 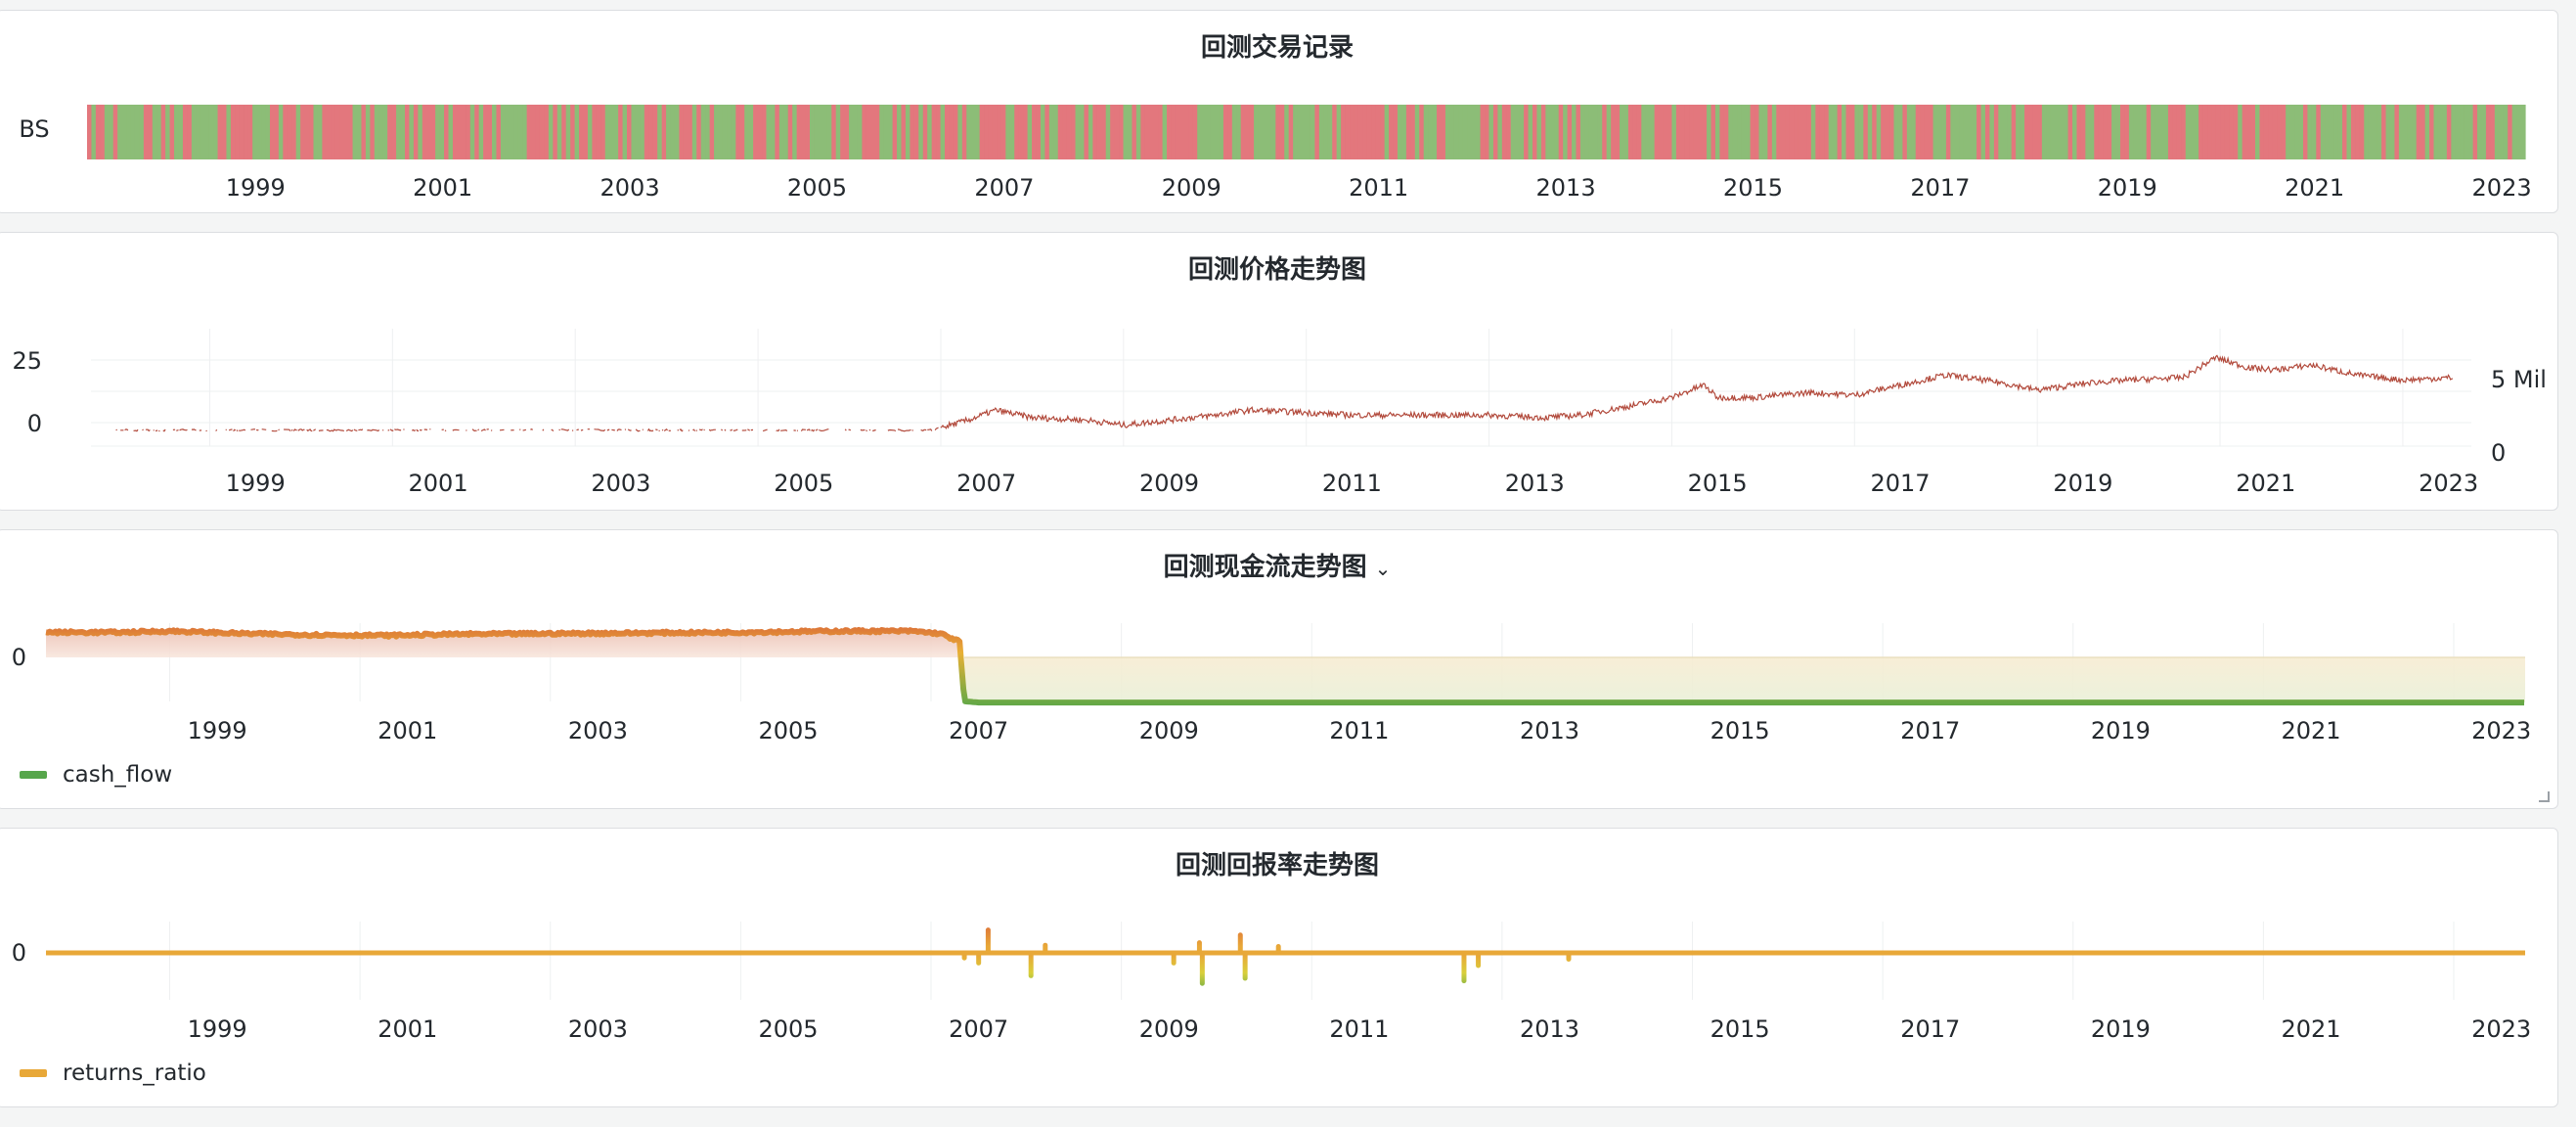 I want to click on panel-title: 回测现金流走势图 ⌄, so click(x=1278, y=565).